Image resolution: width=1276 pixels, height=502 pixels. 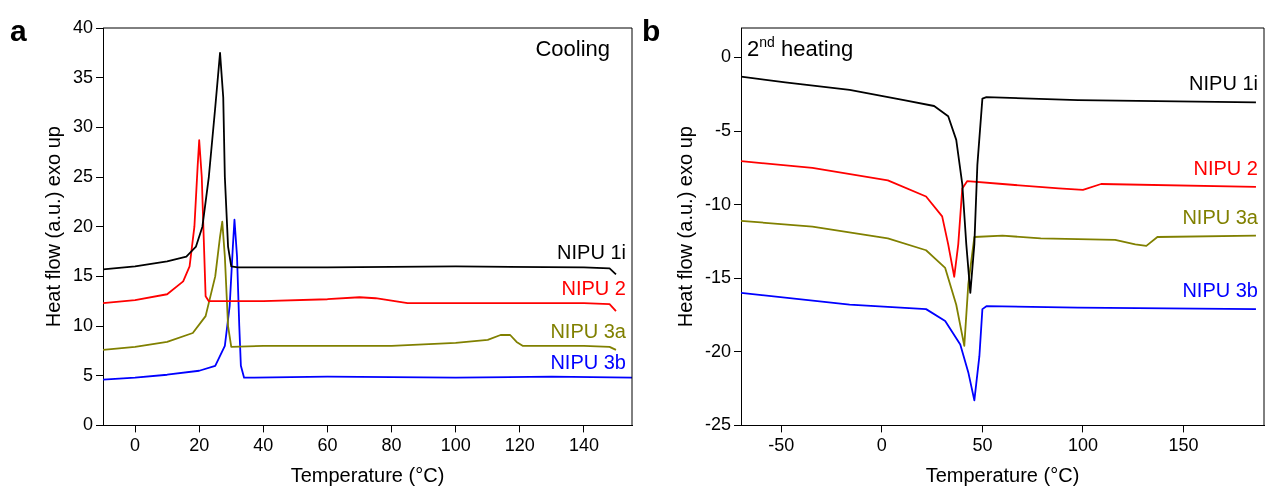 What do you see at coordinates (572, 48) in the screenshot?
I see `annotation: Cooling` at bounding box center [572, 48].